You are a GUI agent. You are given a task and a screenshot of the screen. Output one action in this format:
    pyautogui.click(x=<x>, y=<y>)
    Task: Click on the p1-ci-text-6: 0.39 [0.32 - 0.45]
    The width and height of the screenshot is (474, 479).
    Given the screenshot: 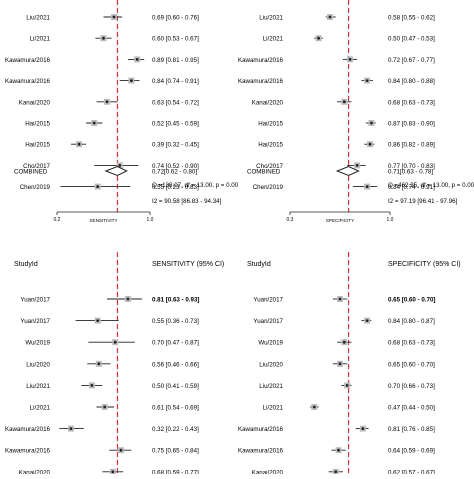 What is the action you would take?
    pyautogui.click(x=175, y=145)
    